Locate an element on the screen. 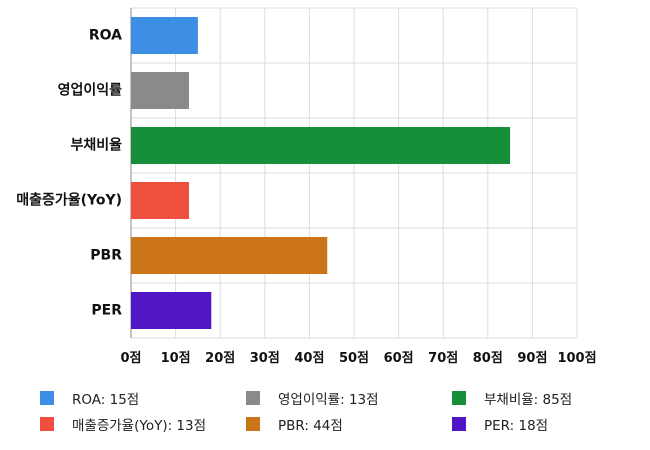 This screenshot has width=650, height=450. legend-item: PER: 18점 is located at coordinates (546, 424).